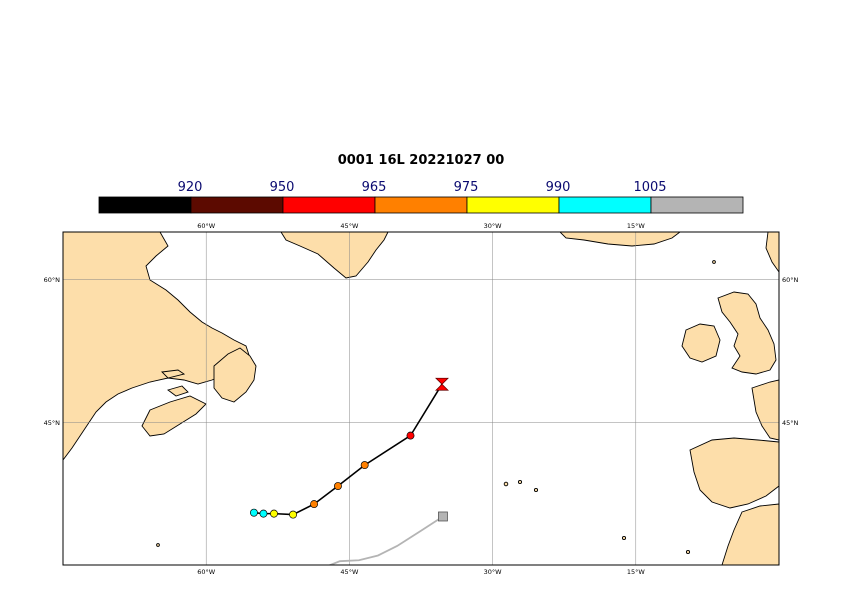 This screenshot has width=842, height=596. Describe the element at coordinates (701, 343) in the screenshot. I see `land-ireland` at that location.